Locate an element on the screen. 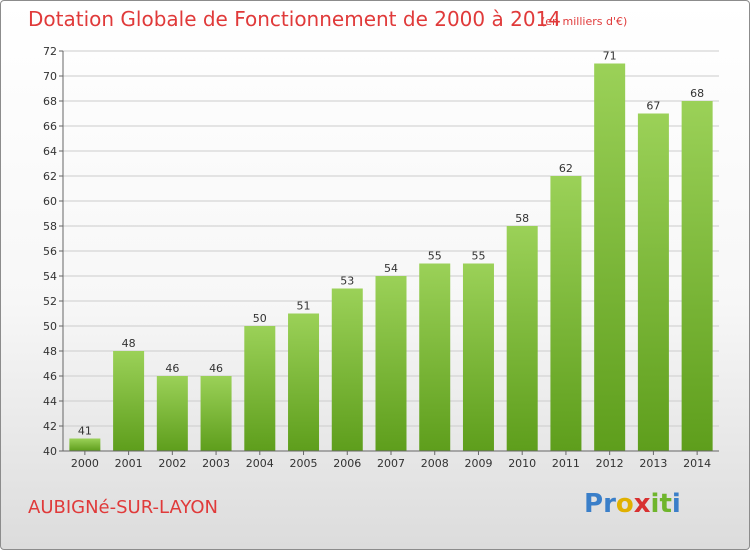 This screenshot has width=750, height=550. x-tick-label-2001: 2001 is located at coordinates (129, 463).